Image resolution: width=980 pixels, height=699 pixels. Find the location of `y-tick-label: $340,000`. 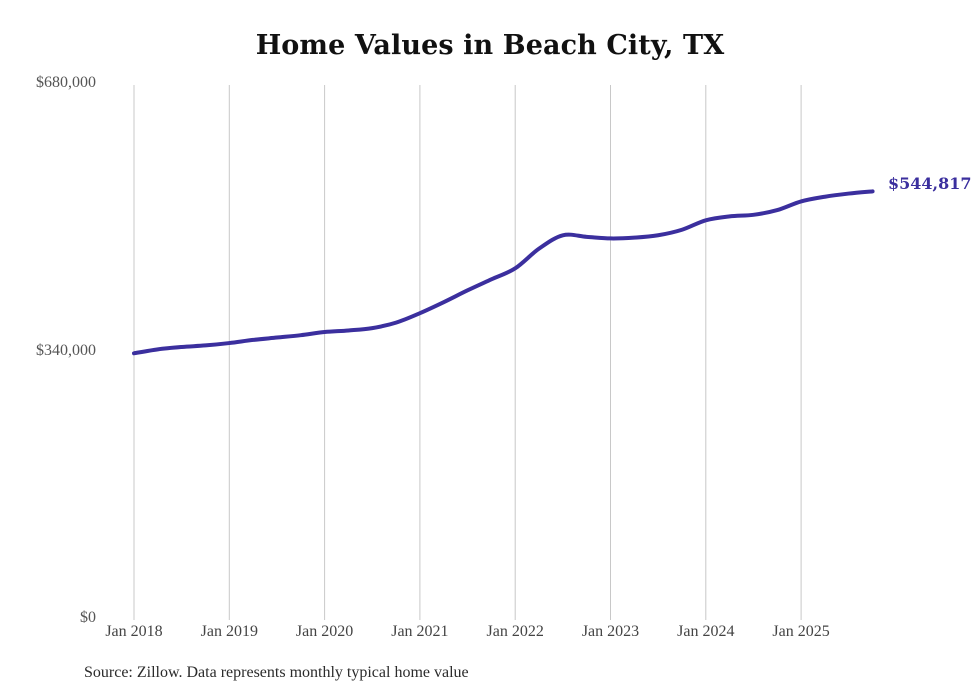

y-tick-label: $340,000 is located at coordinates (66, 350).